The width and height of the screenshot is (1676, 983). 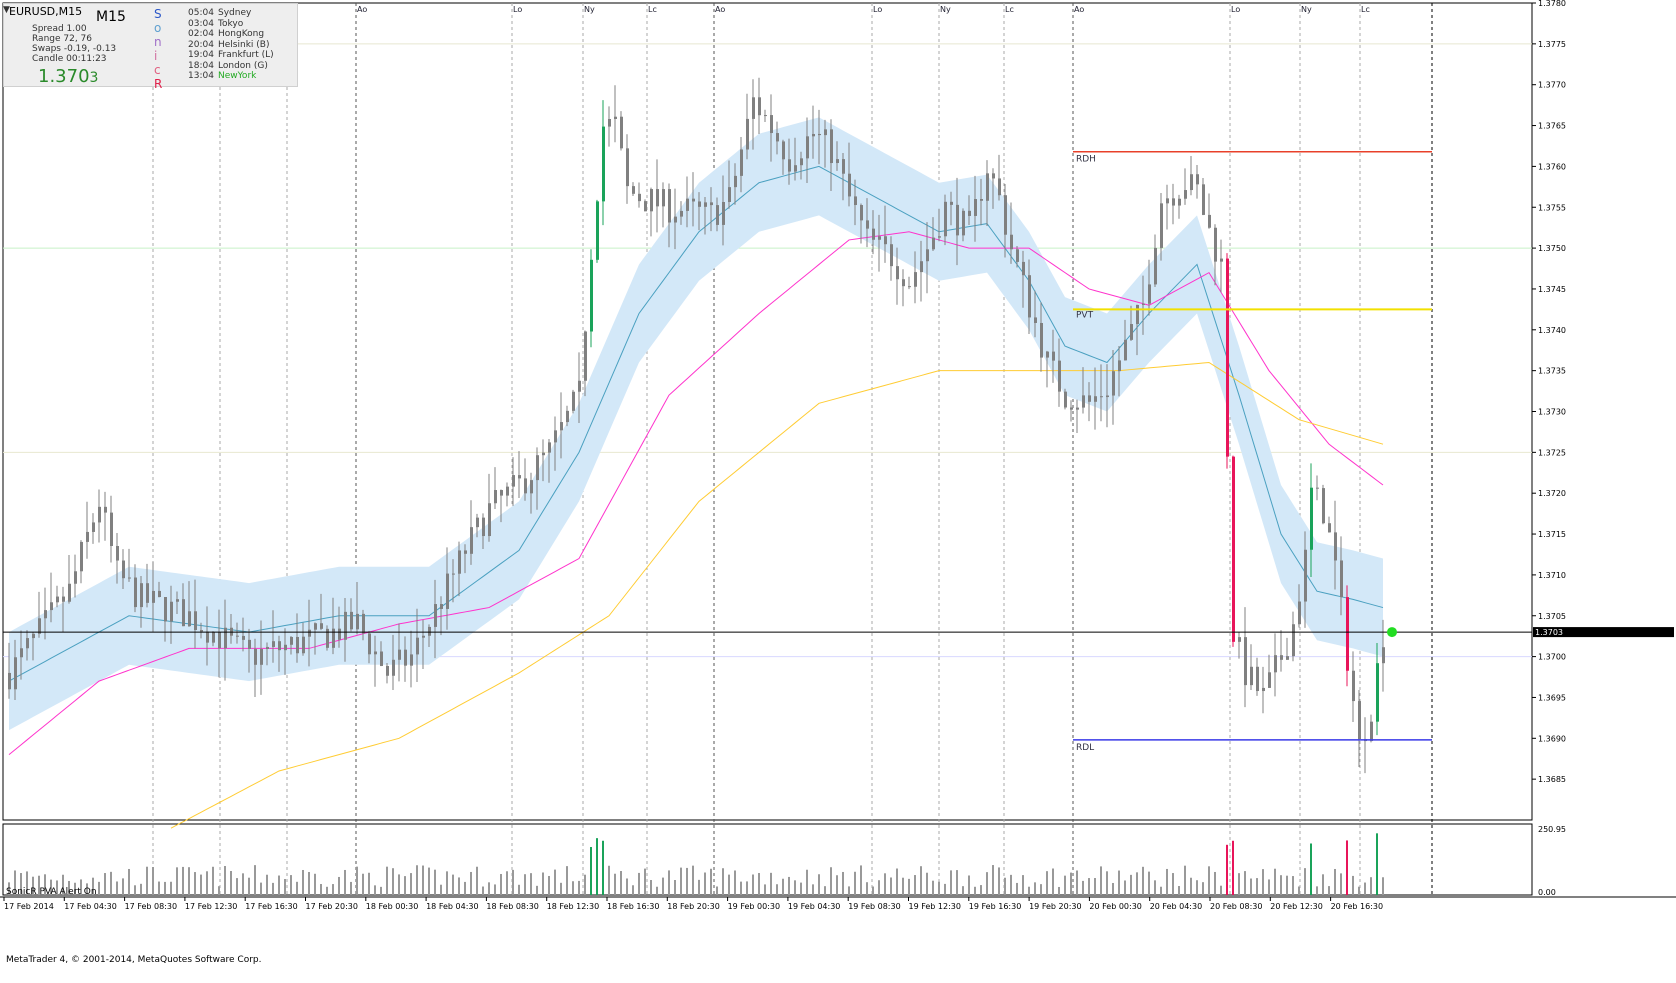 I want to click on session-time: 20:04, so click(x=201, y=44).